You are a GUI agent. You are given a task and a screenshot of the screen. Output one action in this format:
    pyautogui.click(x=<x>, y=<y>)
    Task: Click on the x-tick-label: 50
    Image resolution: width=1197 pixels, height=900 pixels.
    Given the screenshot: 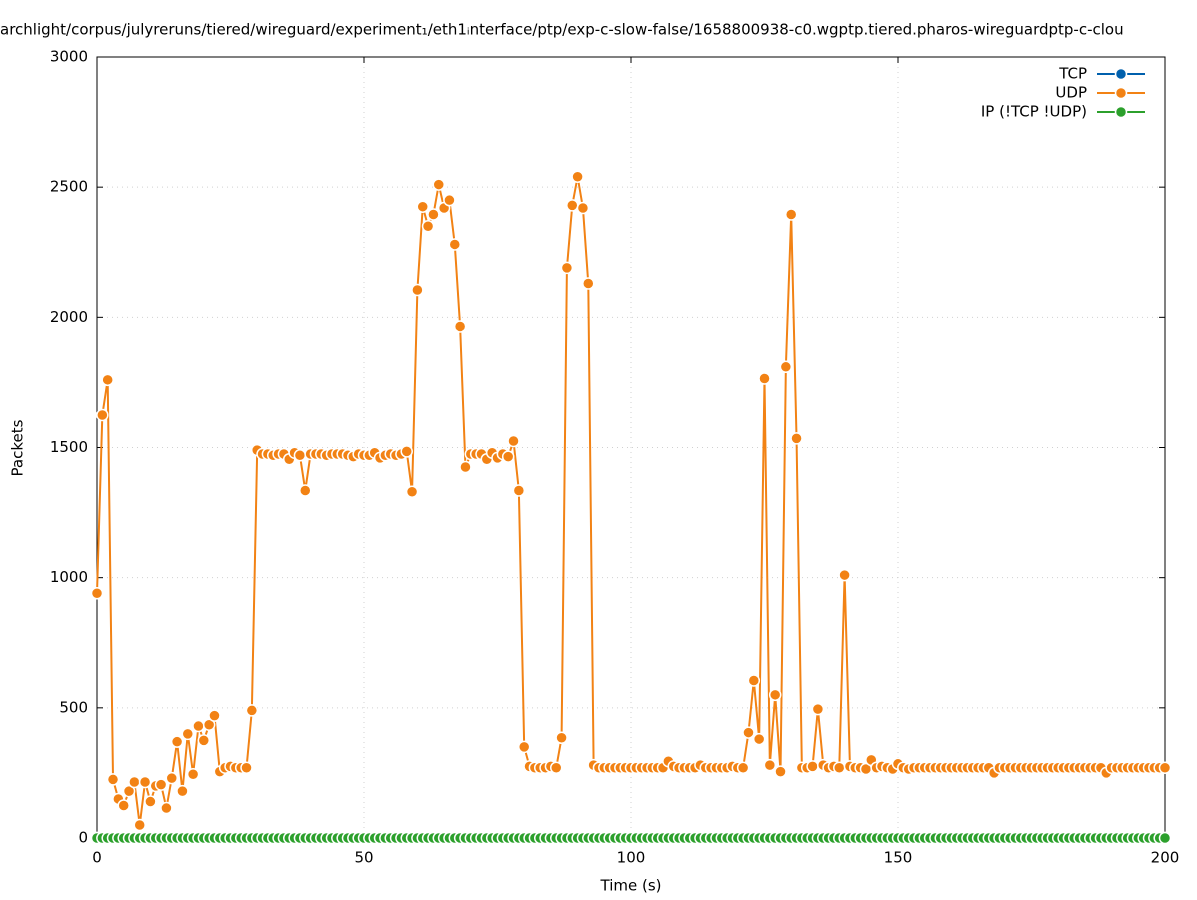 What is the action you would take?
    pyautogui.click(x=363, y=858)
    